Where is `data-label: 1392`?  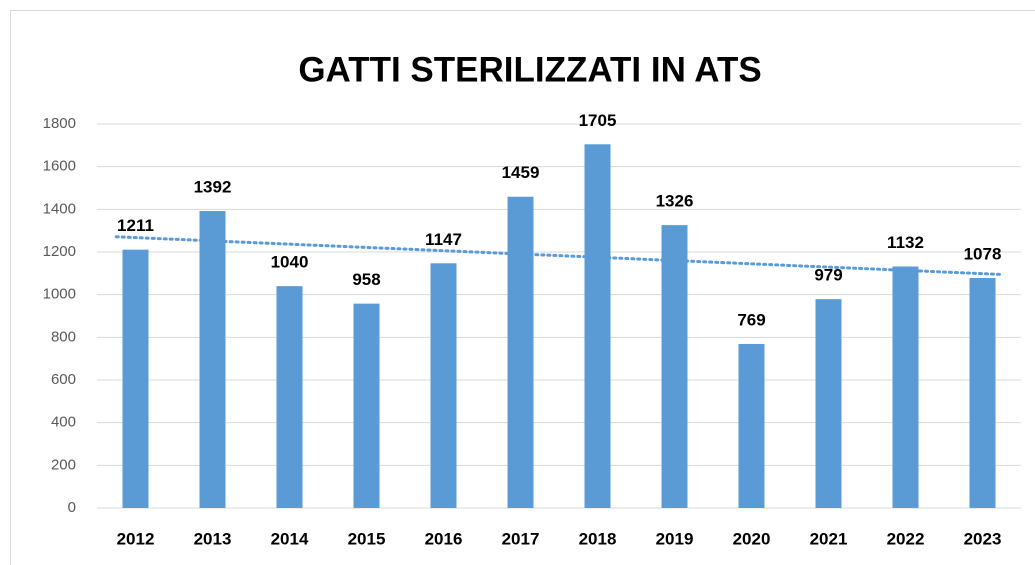
data-label: 1392 is located at coordinates (213, 187).